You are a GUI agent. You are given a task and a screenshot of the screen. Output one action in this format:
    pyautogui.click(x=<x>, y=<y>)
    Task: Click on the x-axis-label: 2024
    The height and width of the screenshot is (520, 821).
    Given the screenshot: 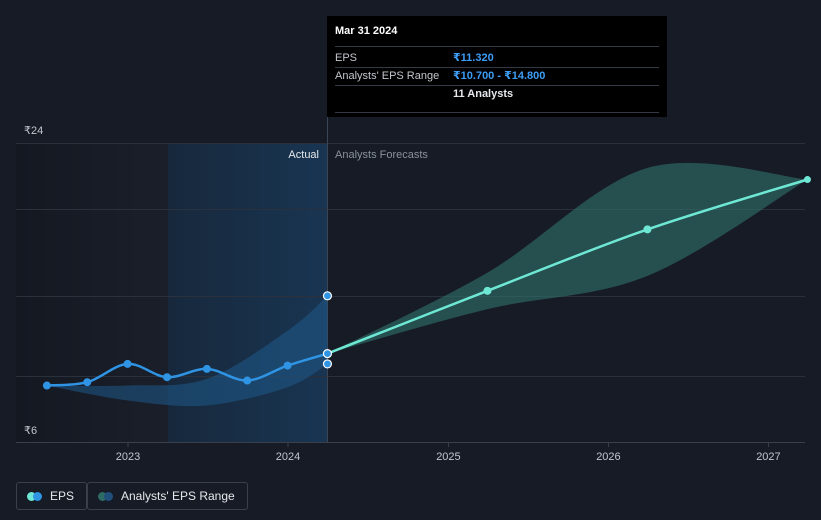 What is the action you would take?
    pyautogui.click(x=288, y=457)
    